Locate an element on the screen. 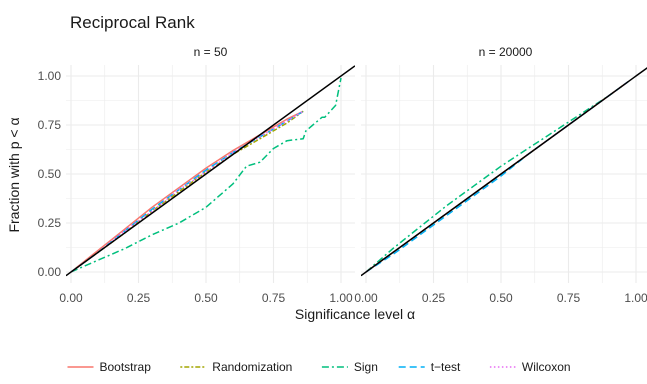  y-tick-label: 1.00 is located at coordinates (50, 76).